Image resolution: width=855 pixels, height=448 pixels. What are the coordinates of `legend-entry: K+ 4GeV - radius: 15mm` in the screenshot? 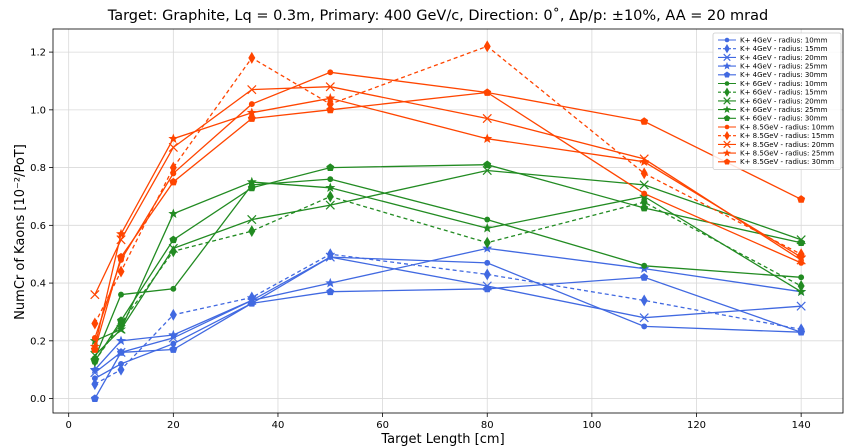 It's located at (773, 49).